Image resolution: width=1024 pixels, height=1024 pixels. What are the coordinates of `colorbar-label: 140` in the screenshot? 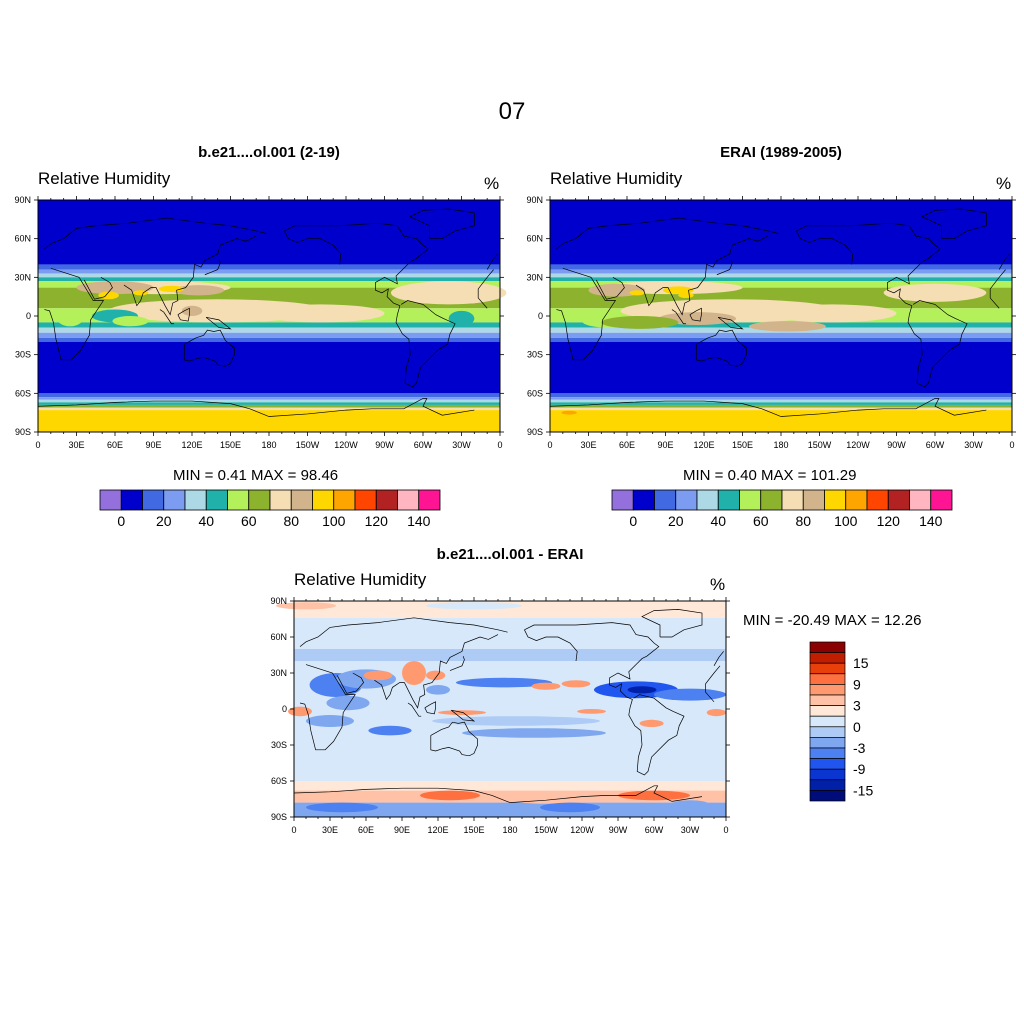 It's located at (419, 521).